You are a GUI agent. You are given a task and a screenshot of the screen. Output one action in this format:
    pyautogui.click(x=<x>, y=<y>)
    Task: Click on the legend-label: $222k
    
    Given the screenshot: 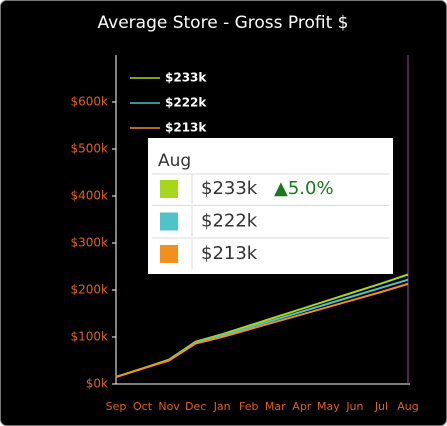 What is the action you would take?
    pyautogui.click(x=186, y=103)
    